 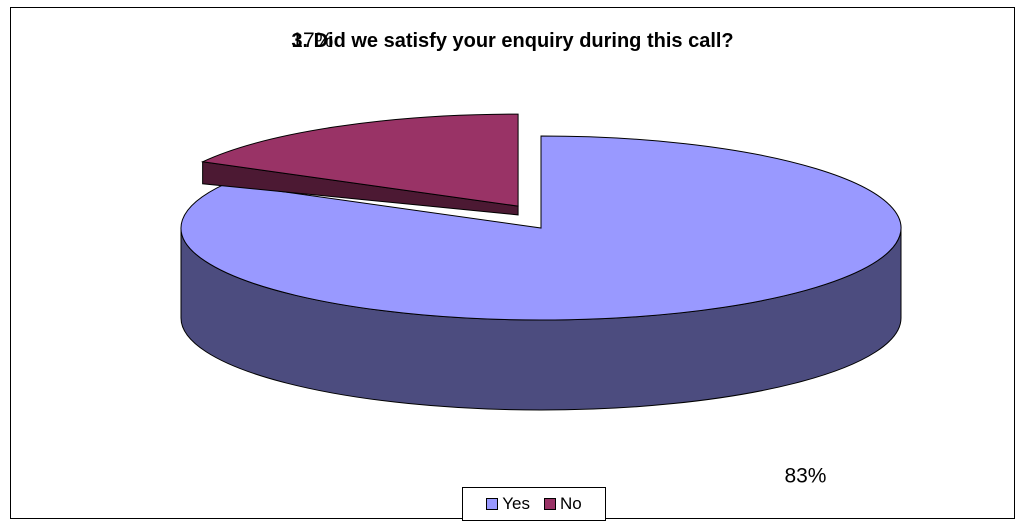 I want to click on legend-item-no: No, so click(x=563, y=504).